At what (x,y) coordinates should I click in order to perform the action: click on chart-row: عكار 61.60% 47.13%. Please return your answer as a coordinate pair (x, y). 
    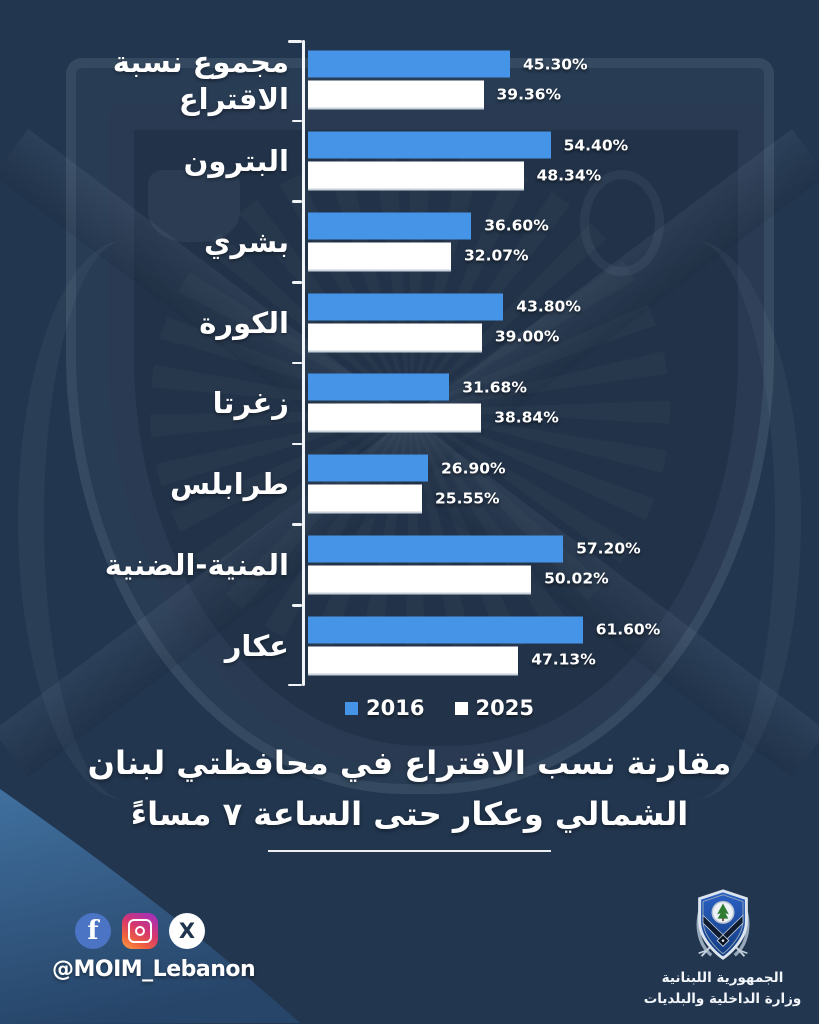
    Looking at the image, I should click on (409, 645).